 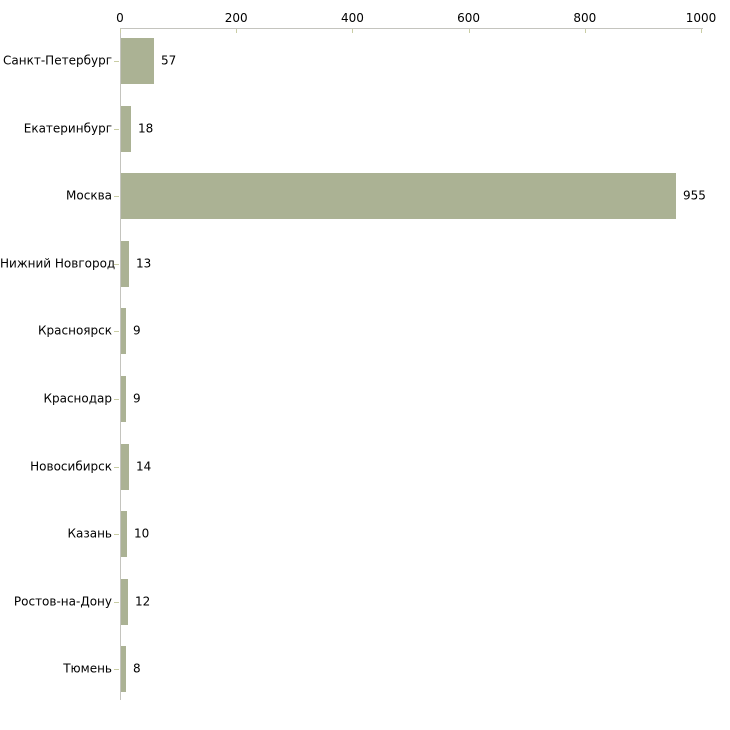 I want to click on x-axis-tick-label: 600, so click(x=469, y=18).